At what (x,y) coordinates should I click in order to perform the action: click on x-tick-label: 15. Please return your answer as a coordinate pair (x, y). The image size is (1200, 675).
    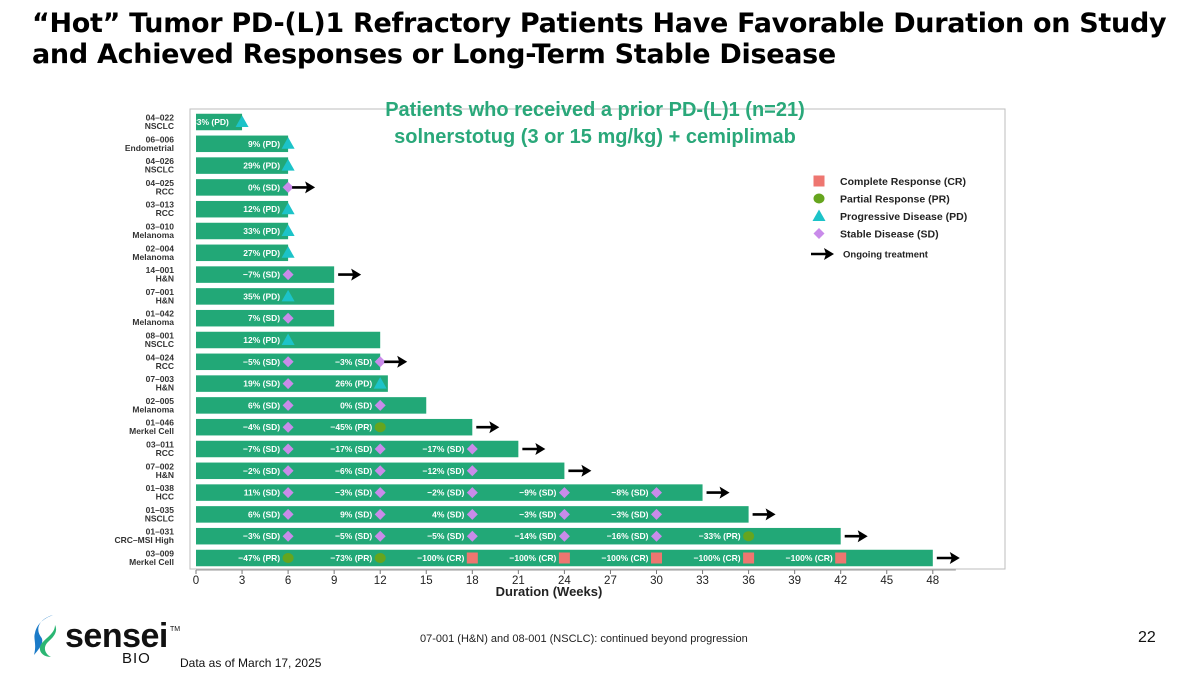
    Looking at the image, I should click on (426, 581).